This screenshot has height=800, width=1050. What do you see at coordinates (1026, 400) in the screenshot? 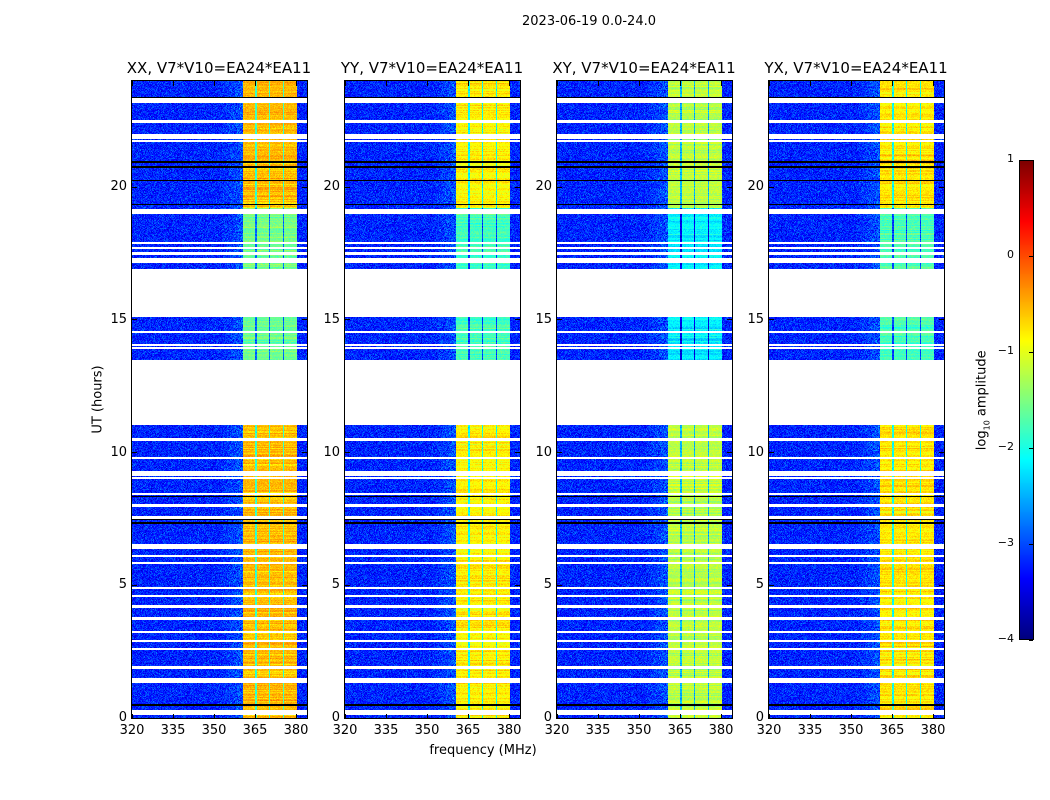
I see `colorbar` at bounding box center [1026, 400].